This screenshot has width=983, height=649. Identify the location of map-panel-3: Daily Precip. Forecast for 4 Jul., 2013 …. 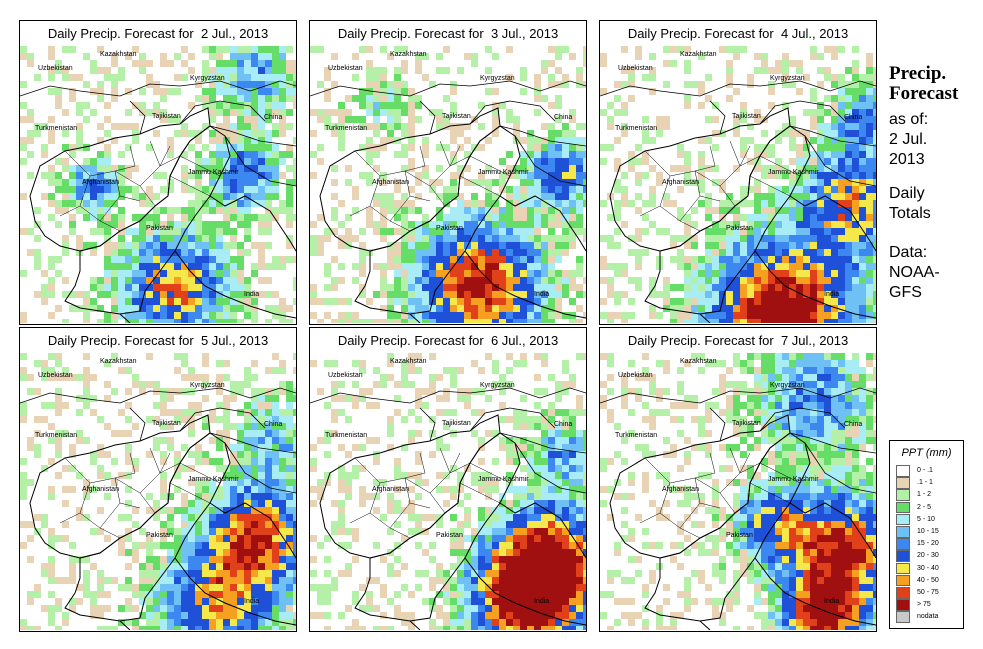
(738, 172).